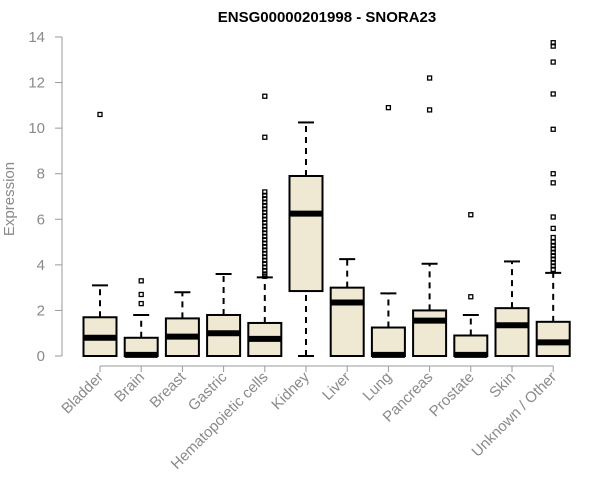 The height and width of the screenshot is (500, 600). What do you see at coordinates (129, 387) in the screenshot?
I see `x-tick-label: Brain` at bounding box center [129, 387].